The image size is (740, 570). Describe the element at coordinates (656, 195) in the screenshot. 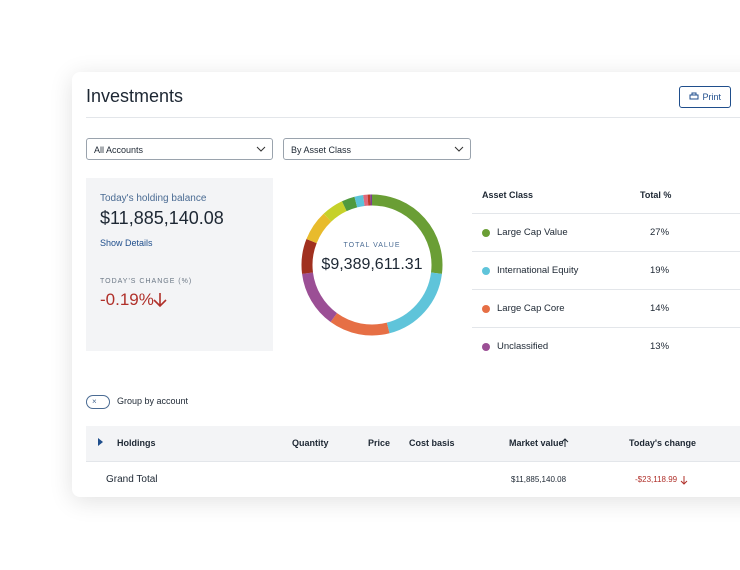

I see `column-header: Total %` at that location.